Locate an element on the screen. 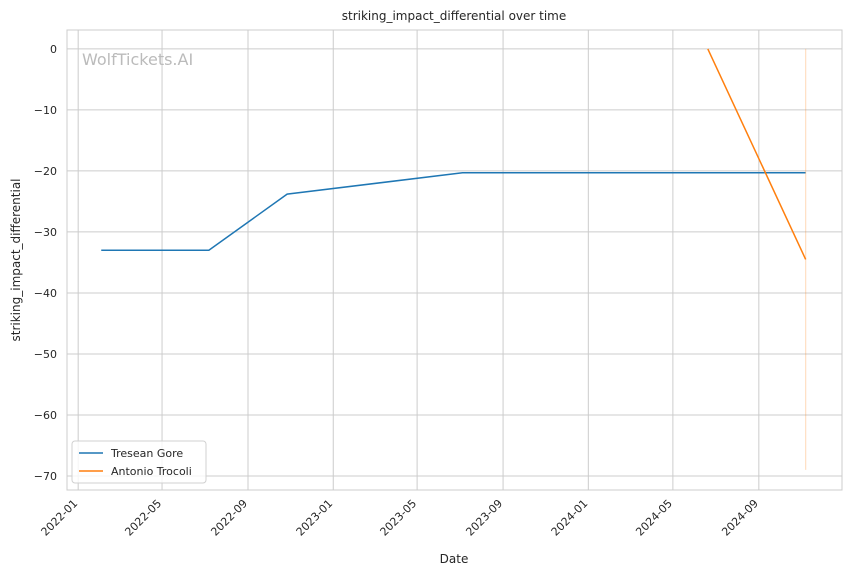 The image size is (850, 575). legend: Tresean Gore Antonio Trocoli is located at coordinates (139, 462).